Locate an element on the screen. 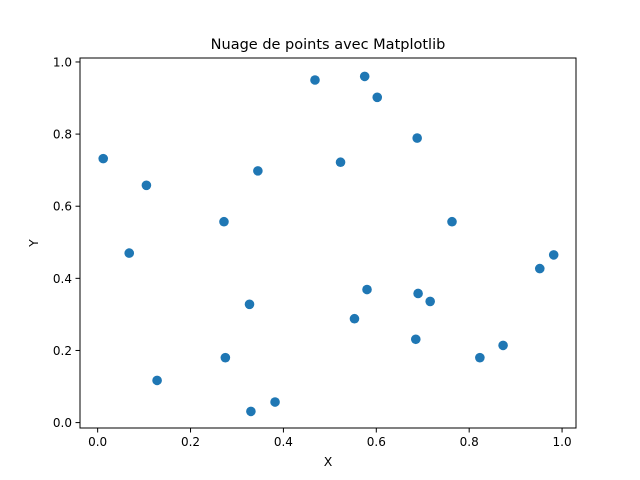 The height and width of the screenshot is (480, 640). x-tick-label: 0.4 is located at coordinates (283, 442).